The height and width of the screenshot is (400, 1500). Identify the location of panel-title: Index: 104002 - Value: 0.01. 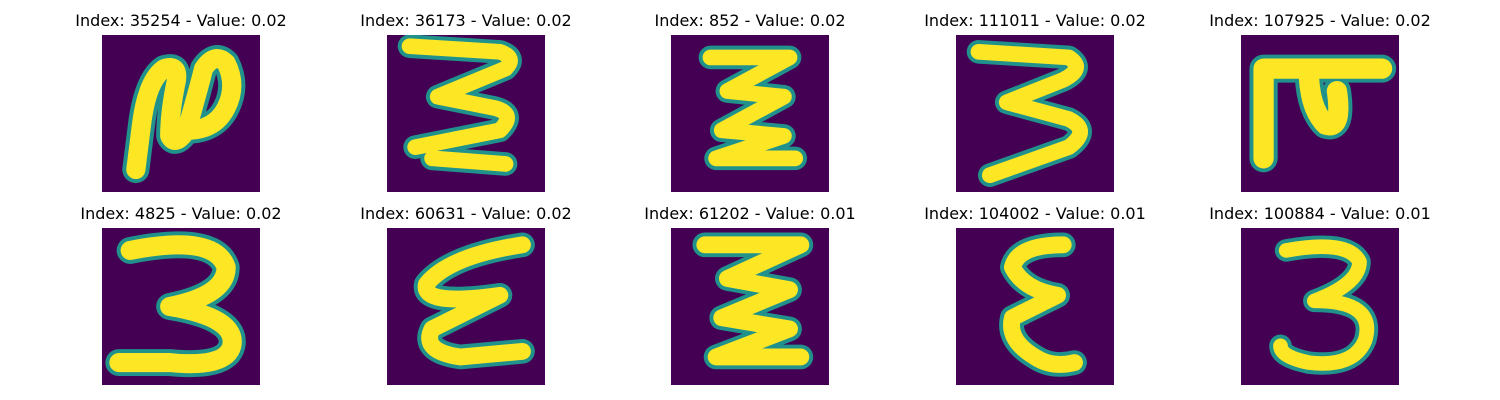
(1035, 214).